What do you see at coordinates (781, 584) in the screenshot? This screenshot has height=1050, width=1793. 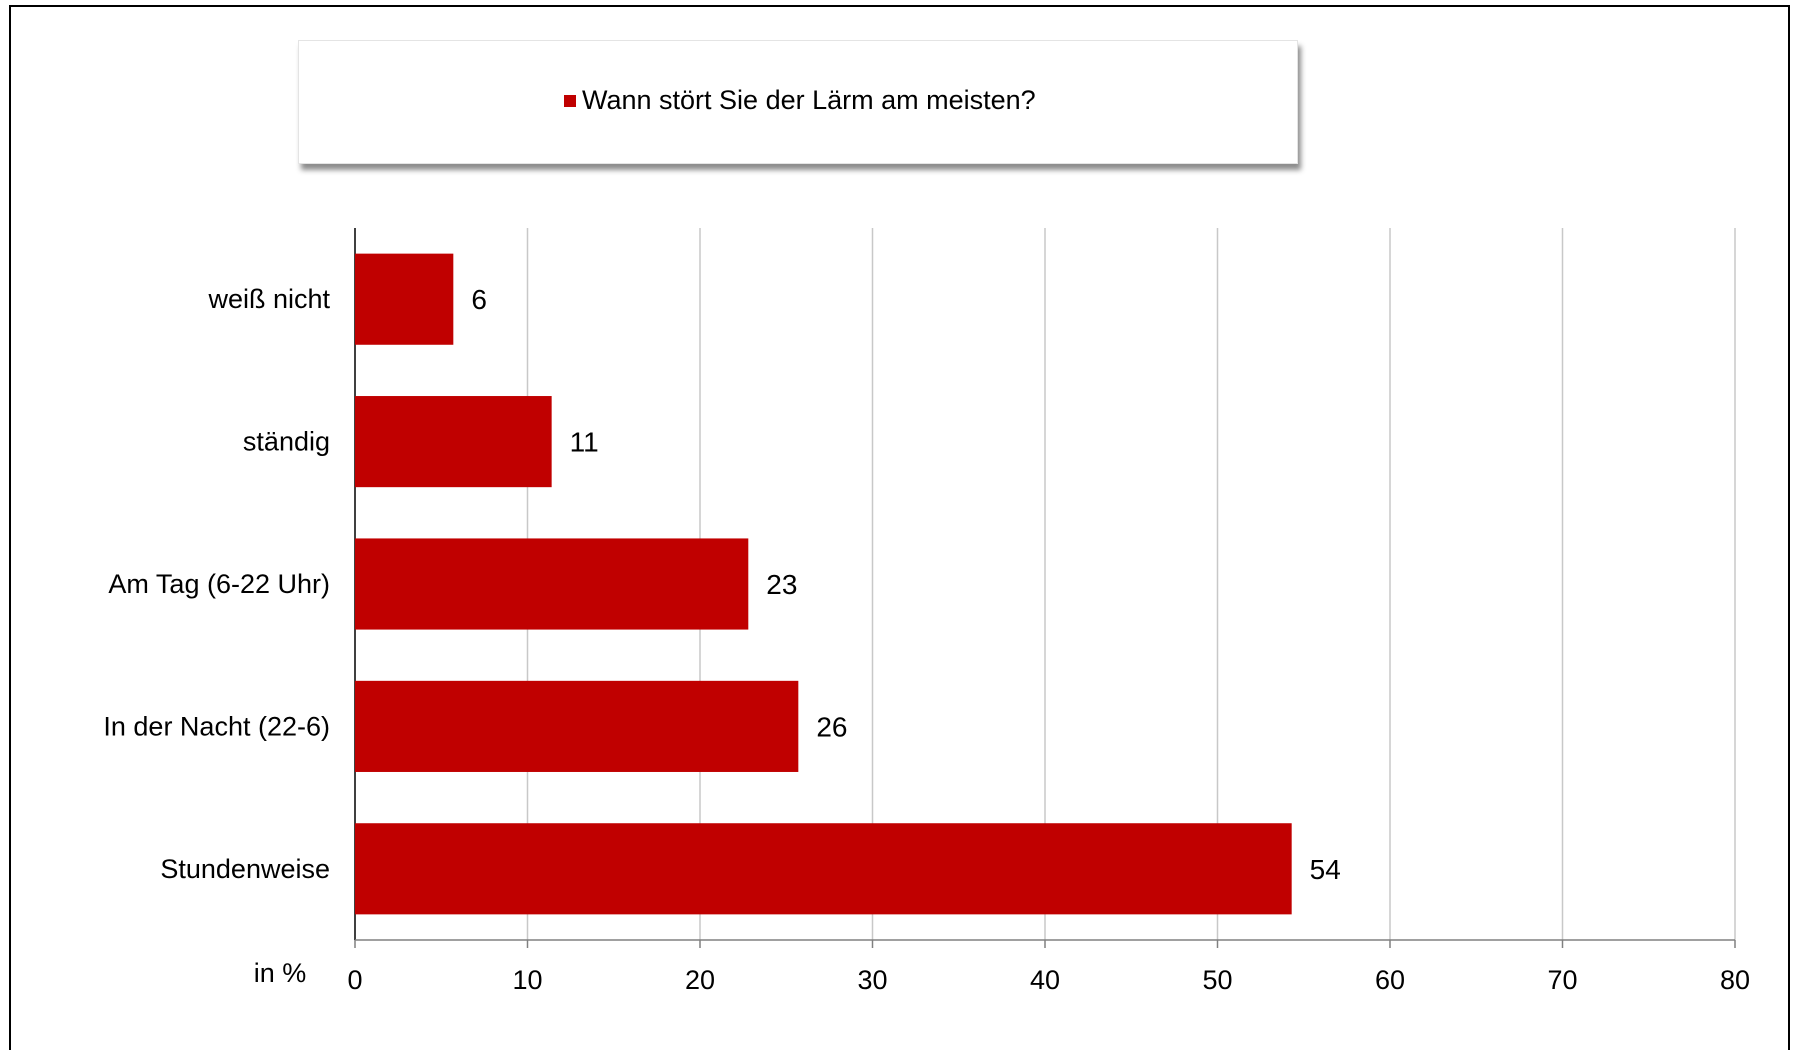 I see `data-label: 23` at bounding box center [781, 584].